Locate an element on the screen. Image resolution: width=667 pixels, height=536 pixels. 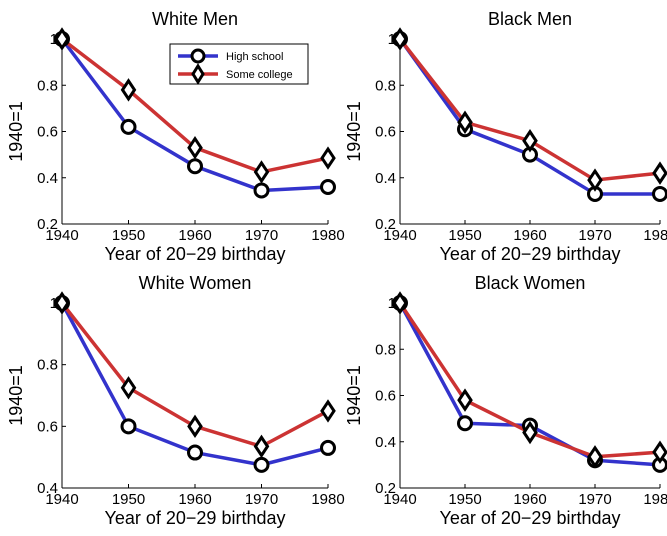
legend-marker-some-college is located at coordinates (198, 74).